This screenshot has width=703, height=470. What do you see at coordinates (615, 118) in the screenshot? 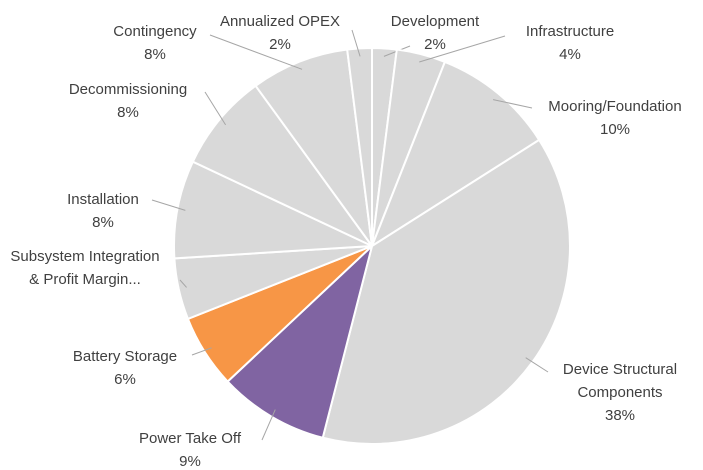
I see `slice-label: Mooring/Foundation 10%` at bounding box center [615, 118].